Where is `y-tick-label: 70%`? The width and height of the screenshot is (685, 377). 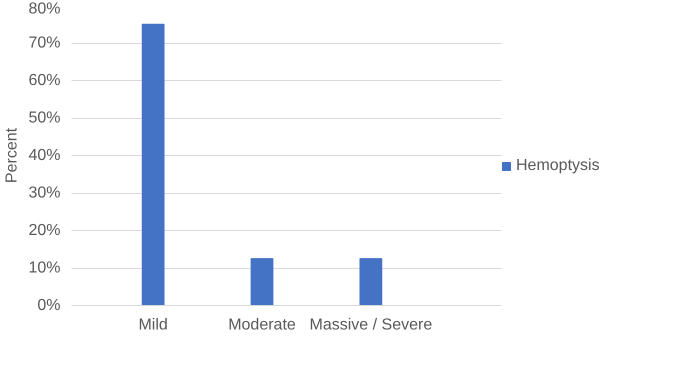 y-tick-label: 70% is located at coordinates (44, 43).